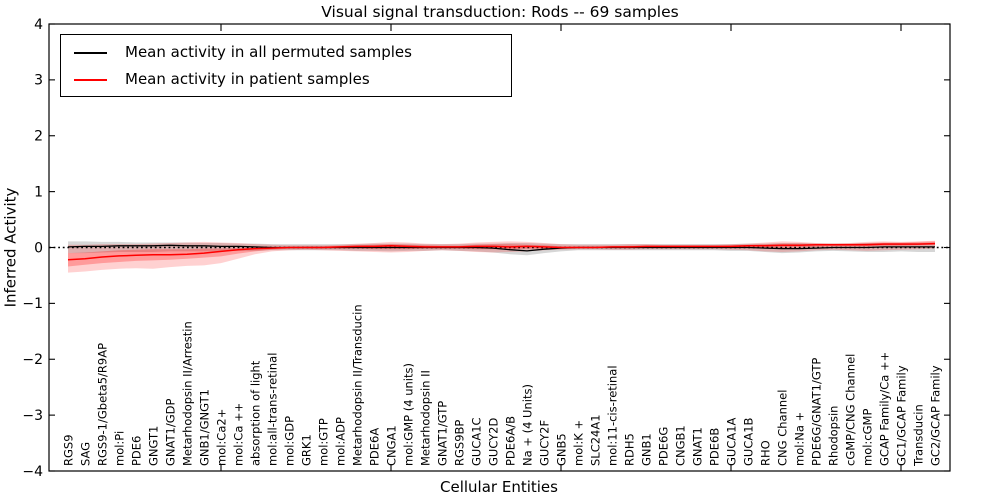  Describe the element at coordinates (800, 439) in the screenshot. I see `x-category-label: mol:Na +` at that location.